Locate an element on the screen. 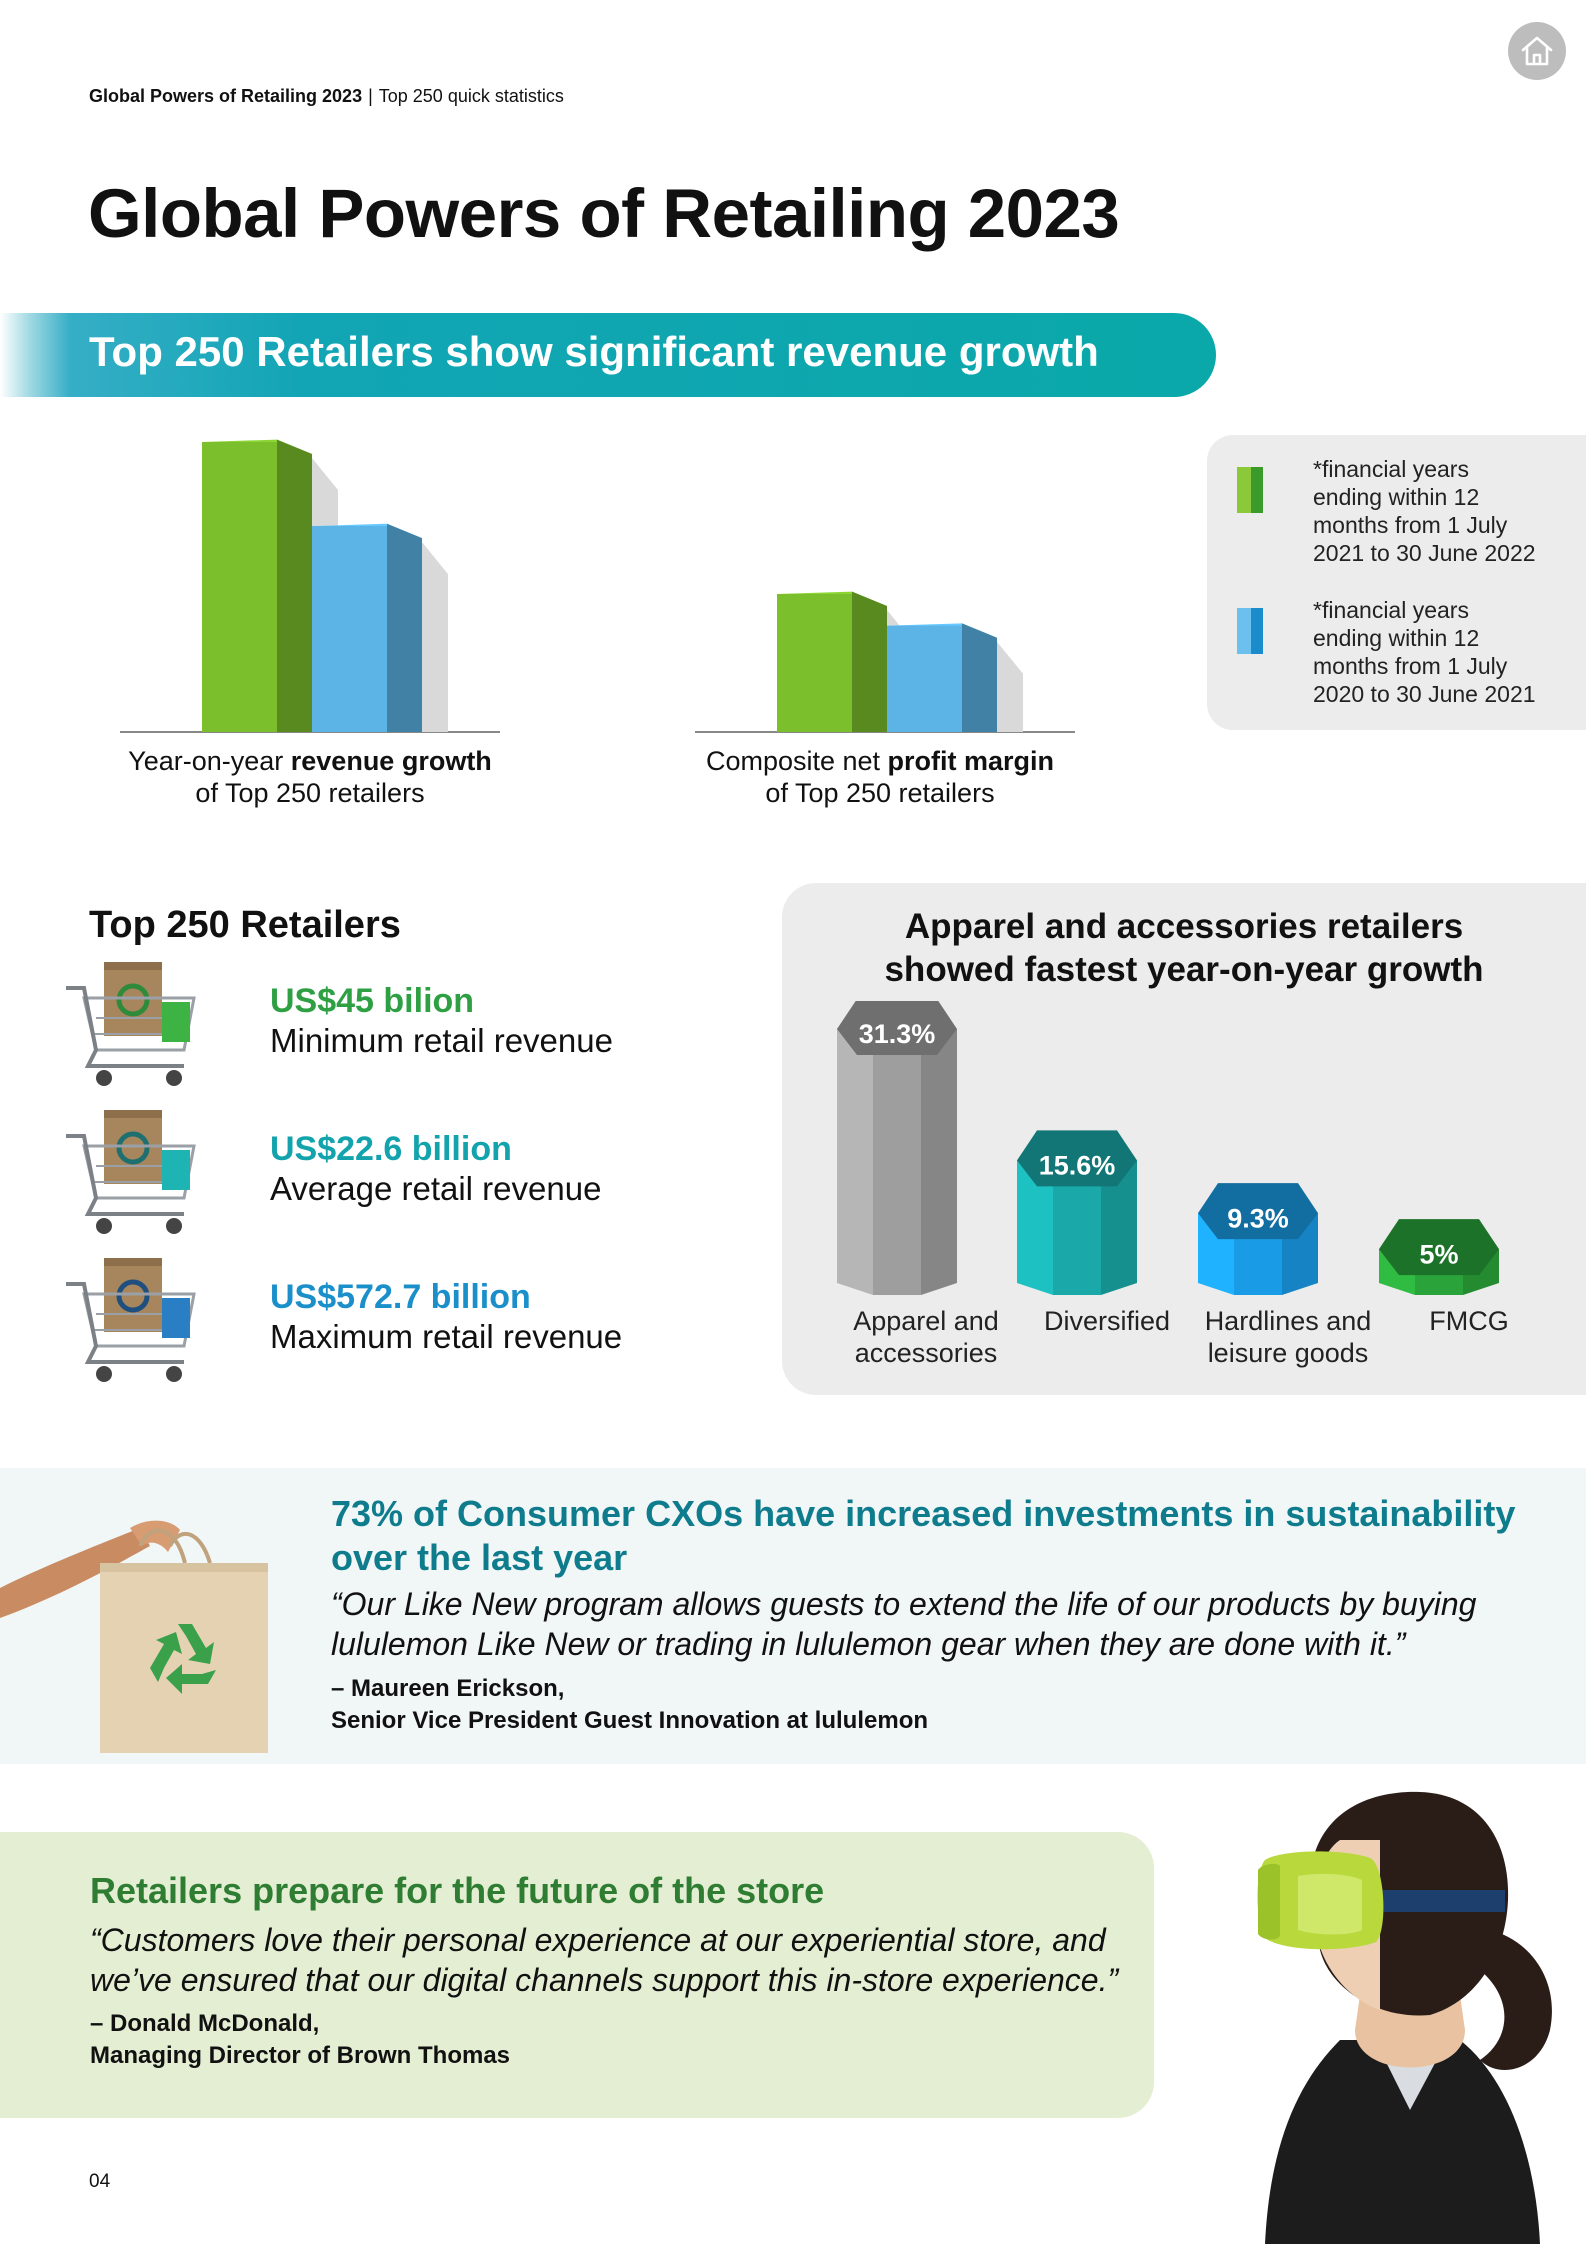 The height and width of the screenshot is (2244, 1586). home-icon is located at coordinates (1537, 51).